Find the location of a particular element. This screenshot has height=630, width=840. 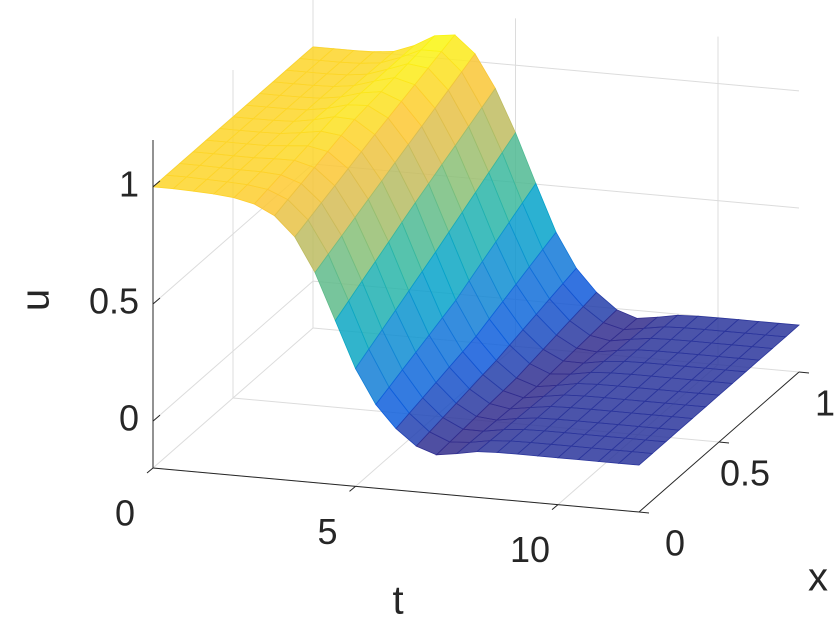

t-tick-label: 5 is located at coordinates (327, 531).